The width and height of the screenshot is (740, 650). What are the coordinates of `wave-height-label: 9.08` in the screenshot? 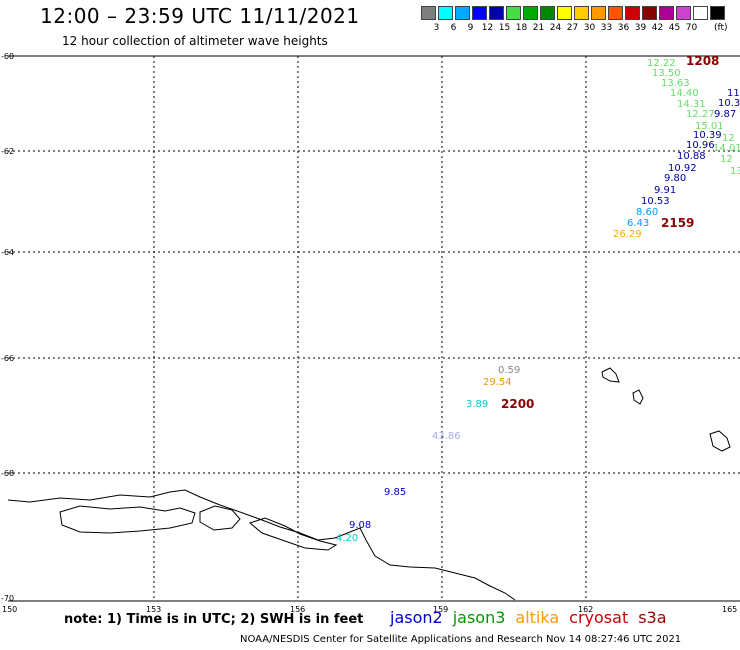 It's located at (360, 525).